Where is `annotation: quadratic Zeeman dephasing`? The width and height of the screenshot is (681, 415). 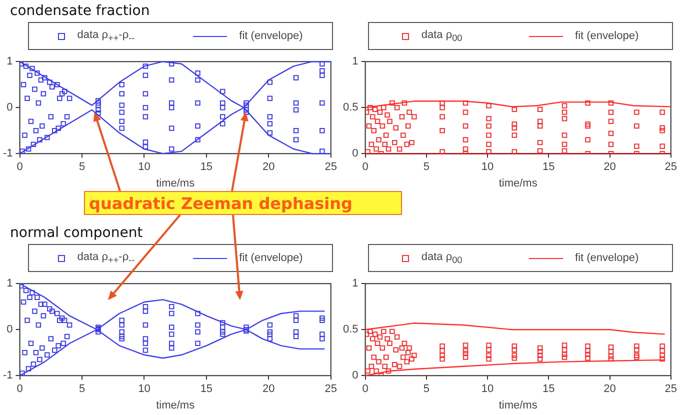
annotation: quadratic Zeeman dephasing is located at coordinates (243, 203).